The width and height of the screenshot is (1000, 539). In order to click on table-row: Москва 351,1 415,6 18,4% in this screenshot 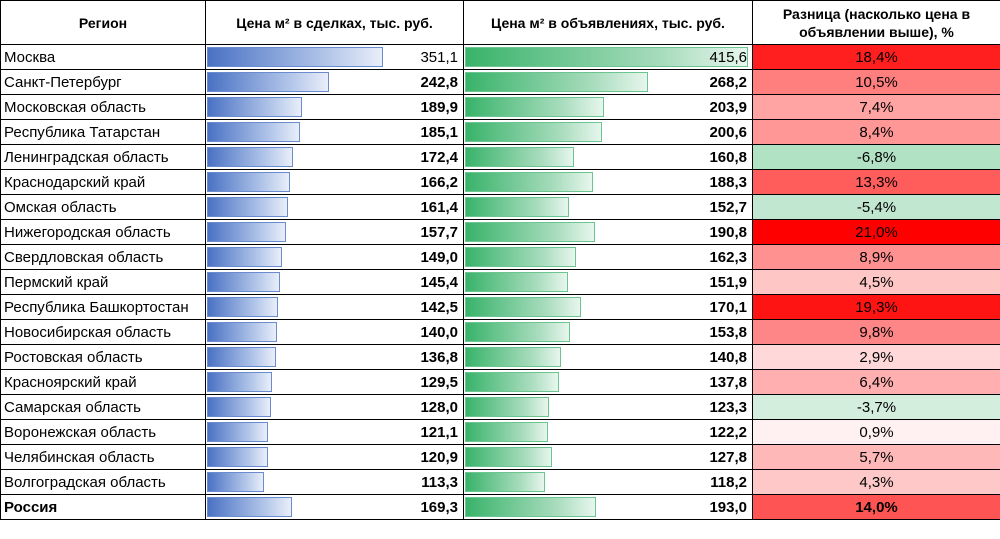, I will do `click(500, 57)`.